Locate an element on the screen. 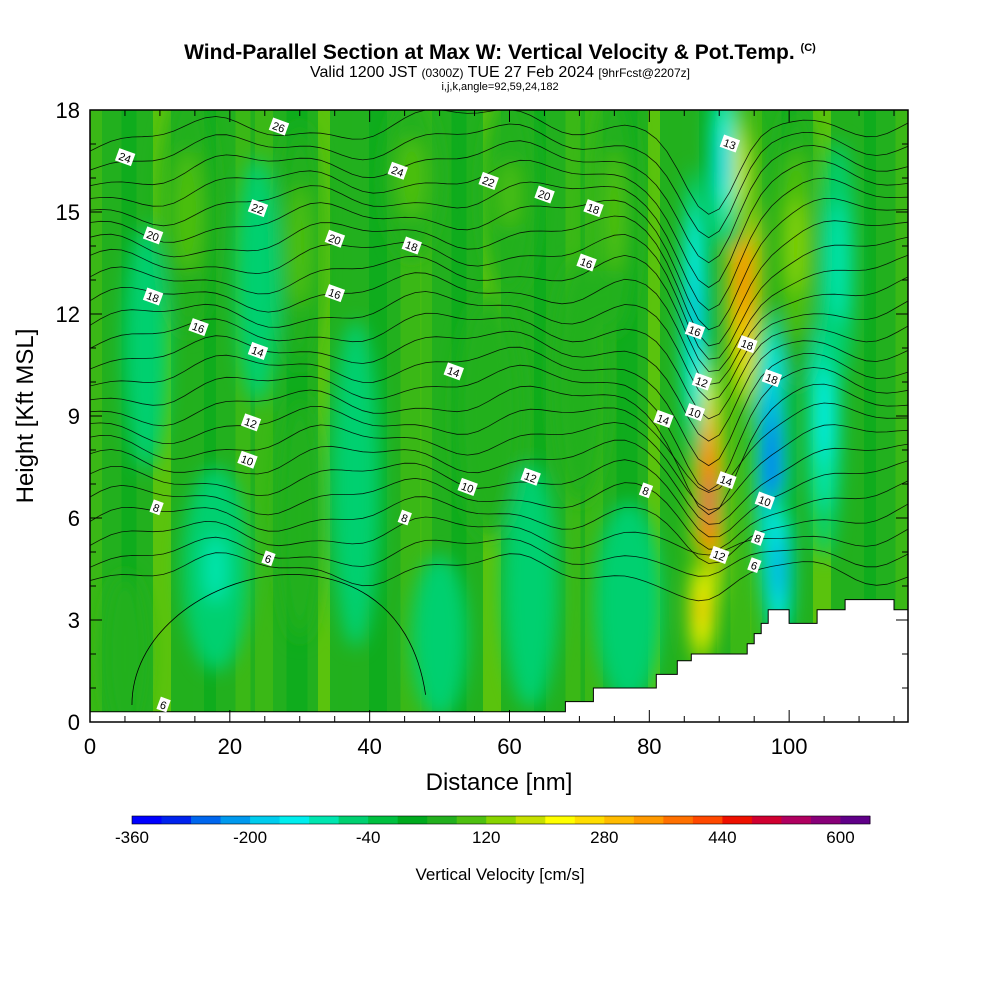 The image size is (1000, 1000). theta-label-text: 10 is located at coordinates (247, 460).